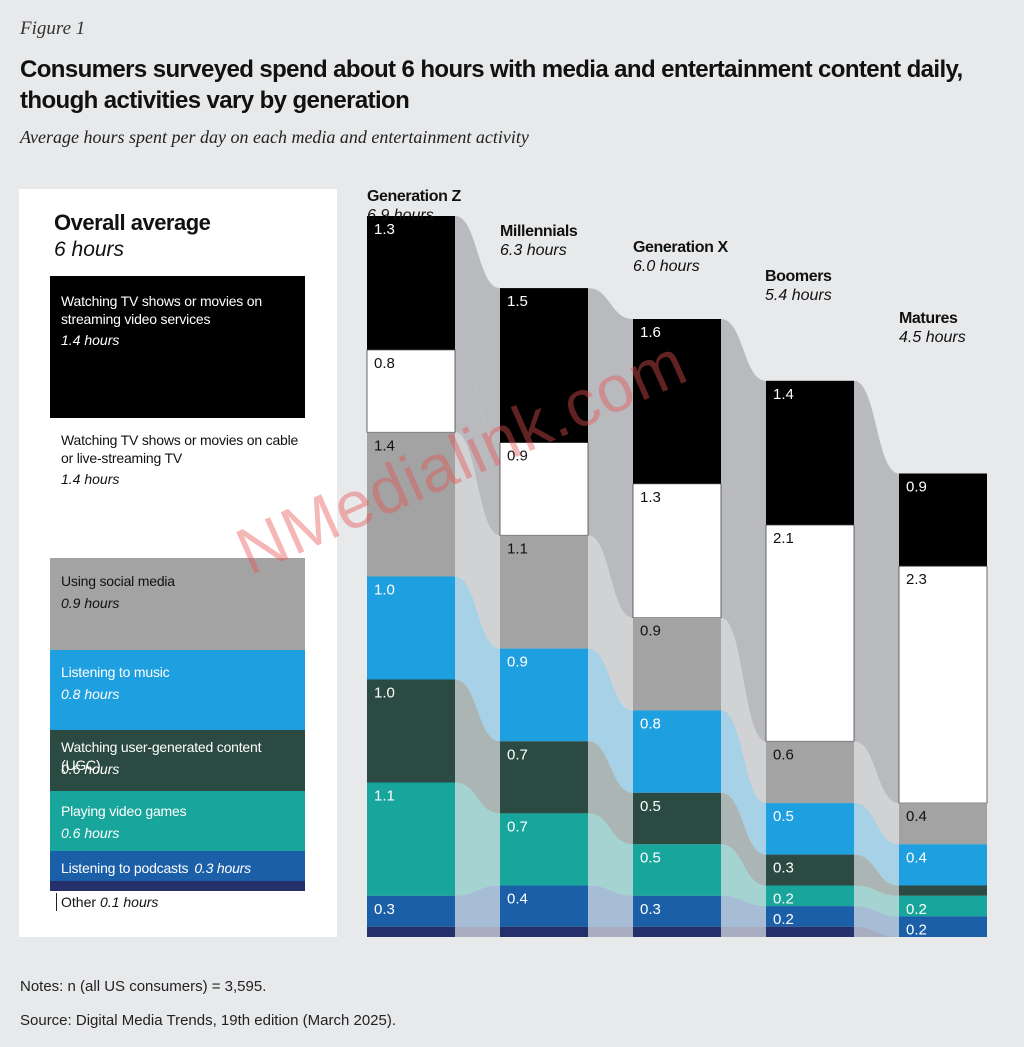  Describe the element at coordinates (650, 332) in the screenshot. I see `bar-value-label: 1.6` at that location.